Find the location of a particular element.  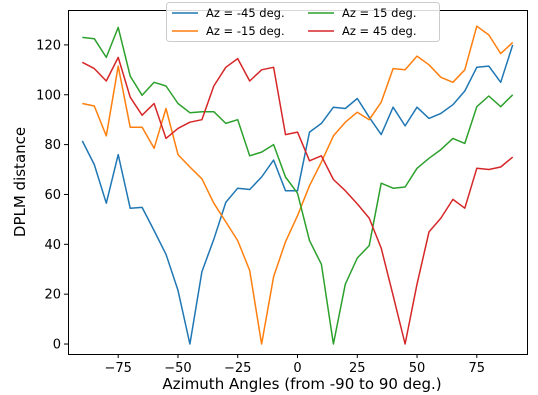

y-tick-label: 80 is located at coordinates (52, 145).